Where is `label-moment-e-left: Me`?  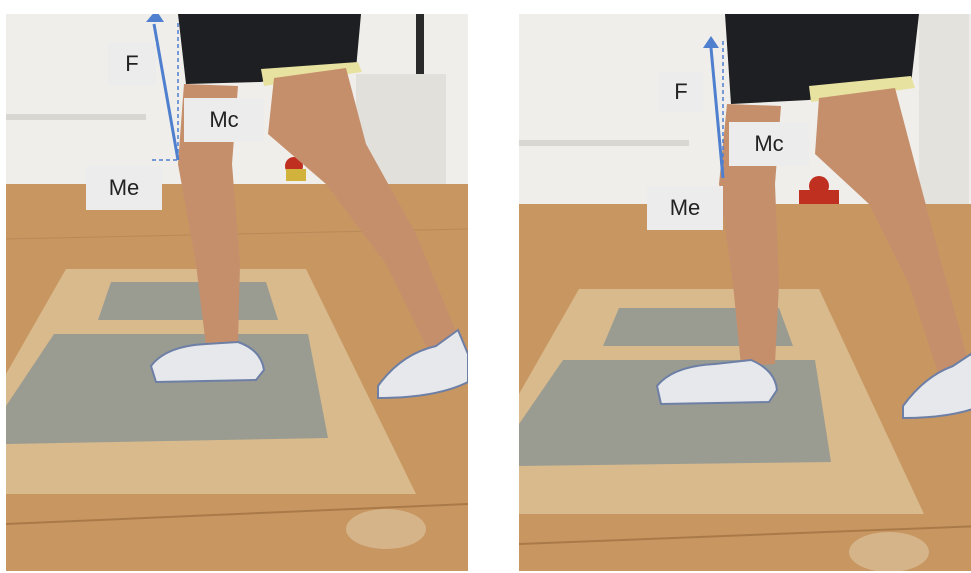 label-moment-e-left: Me is located at coordinates (124, 188).